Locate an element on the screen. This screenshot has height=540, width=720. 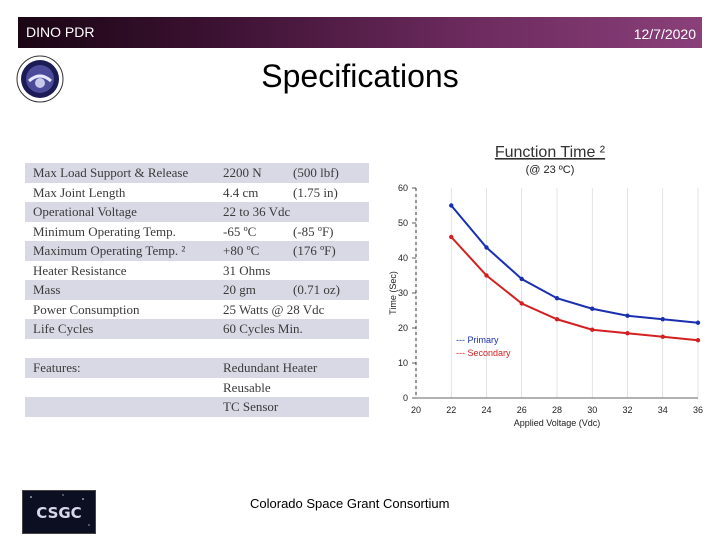
csgc-logo-text: CSGC is located at coordinates (58, 513).